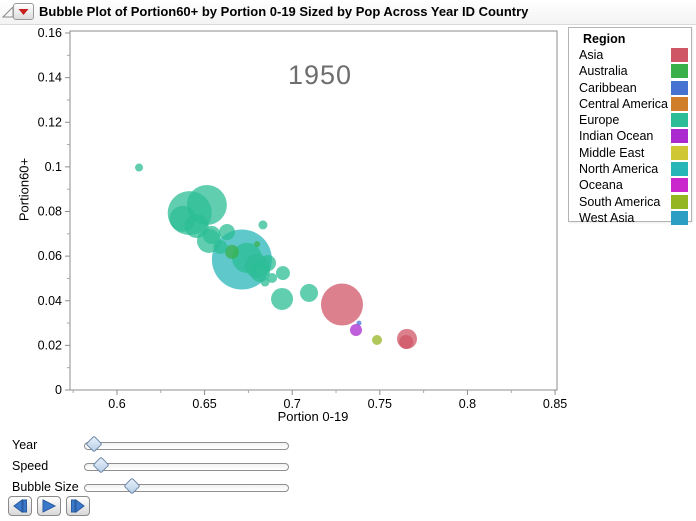 This screenshot has width=696, height=521. Describe the element at coordinates (630, 185) in the screenshot. I see `legend-item: Oceana` at that location.